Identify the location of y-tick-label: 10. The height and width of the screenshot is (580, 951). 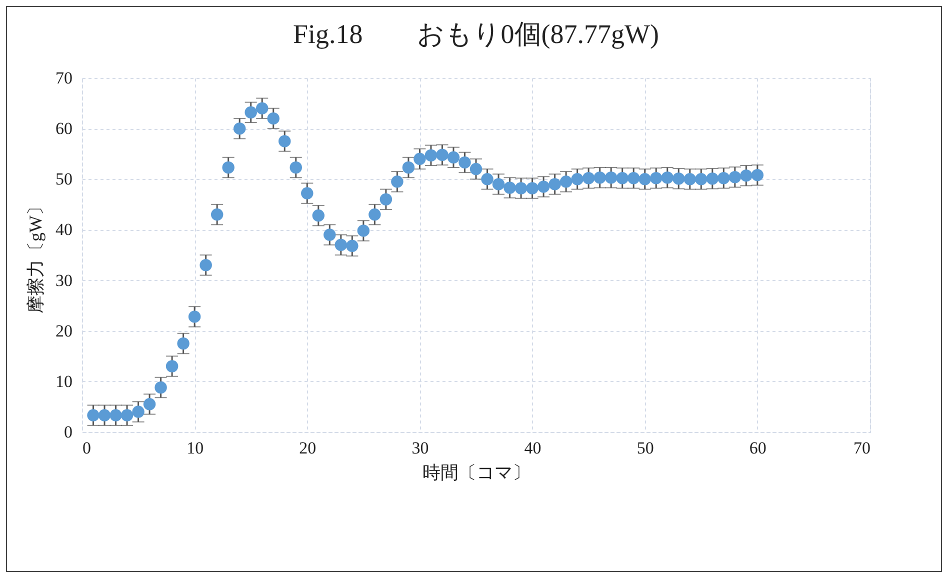
(64, 381).